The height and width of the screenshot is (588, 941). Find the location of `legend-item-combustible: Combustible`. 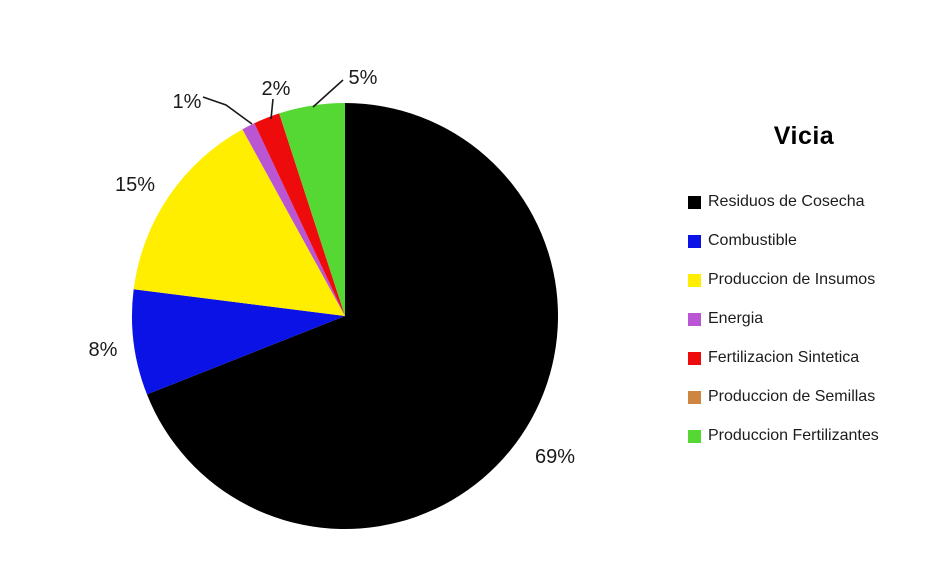

legend-item-combustible: Combustible is located at coordinates (812, 241).